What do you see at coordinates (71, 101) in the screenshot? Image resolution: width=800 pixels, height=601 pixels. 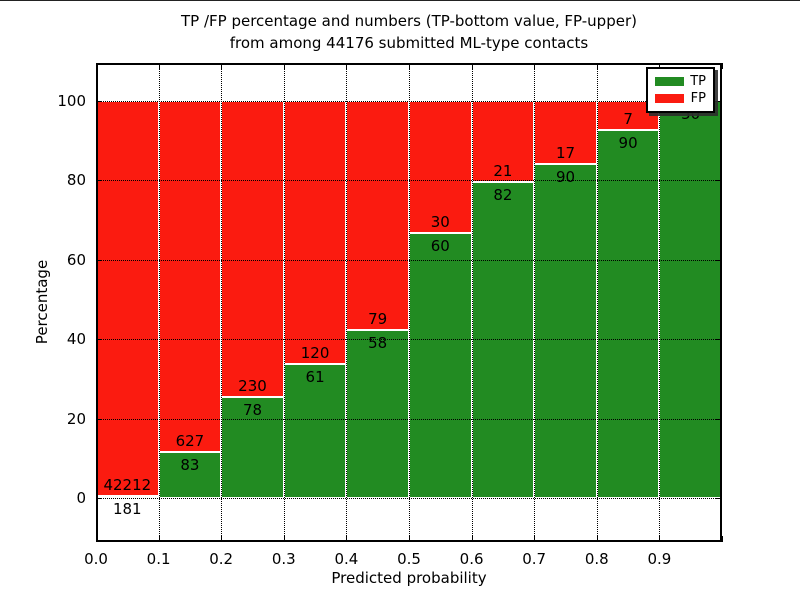 I see `y-tick-label: 100` at bounding box center [71, 101].